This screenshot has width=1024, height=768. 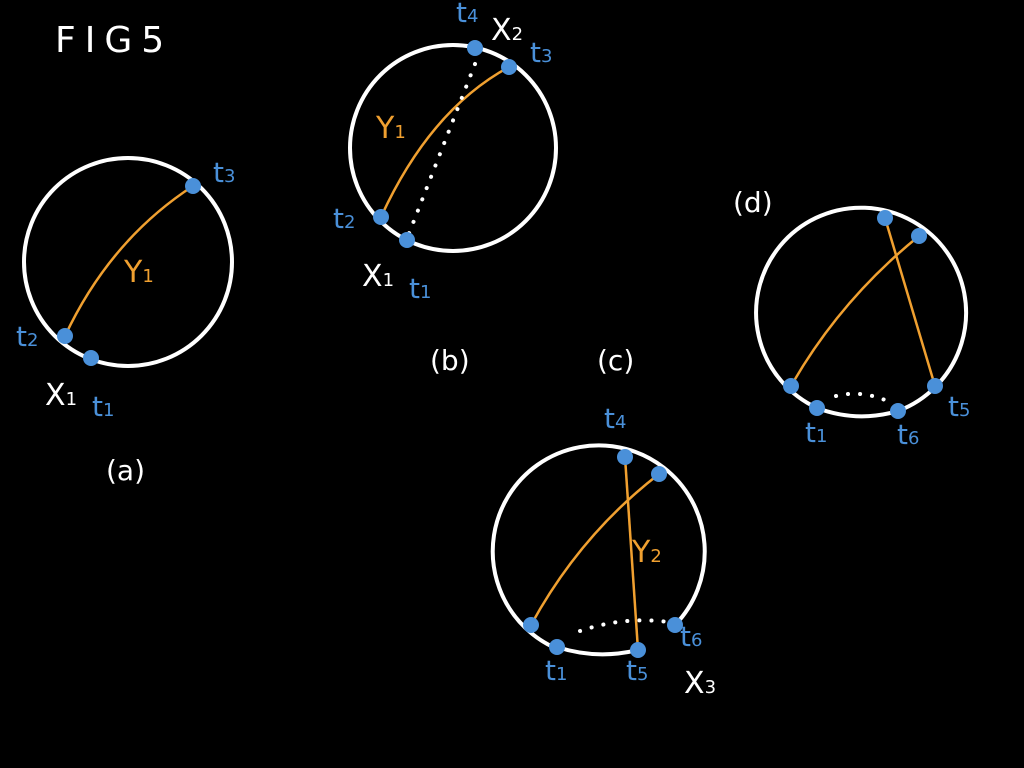 I want to click on panel-c-dotted-path, so click(x=630, y=625).